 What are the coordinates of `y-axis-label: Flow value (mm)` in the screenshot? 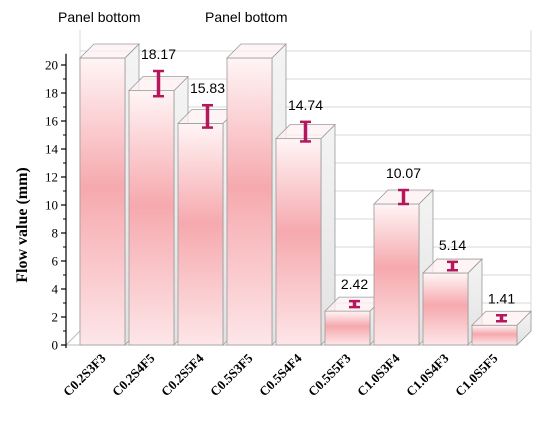 It's located at (22, 225).